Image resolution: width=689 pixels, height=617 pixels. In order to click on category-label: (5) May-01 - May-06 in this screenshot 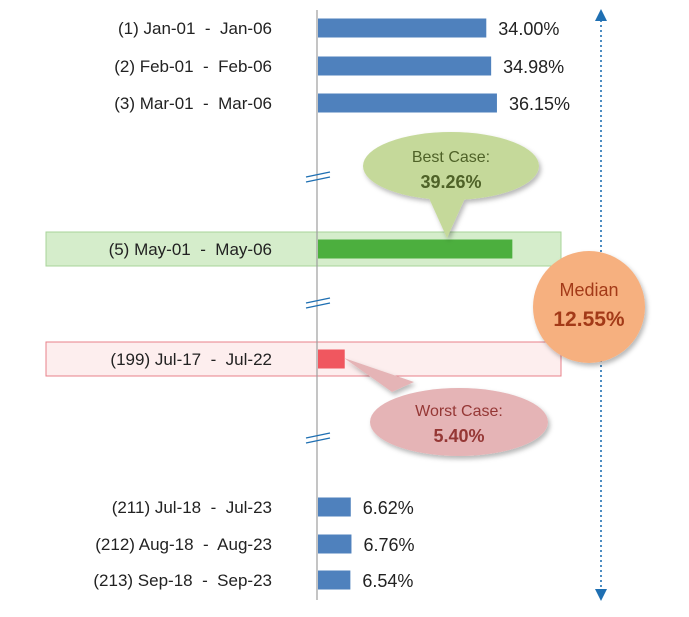, I will do `click(190, 249)`.